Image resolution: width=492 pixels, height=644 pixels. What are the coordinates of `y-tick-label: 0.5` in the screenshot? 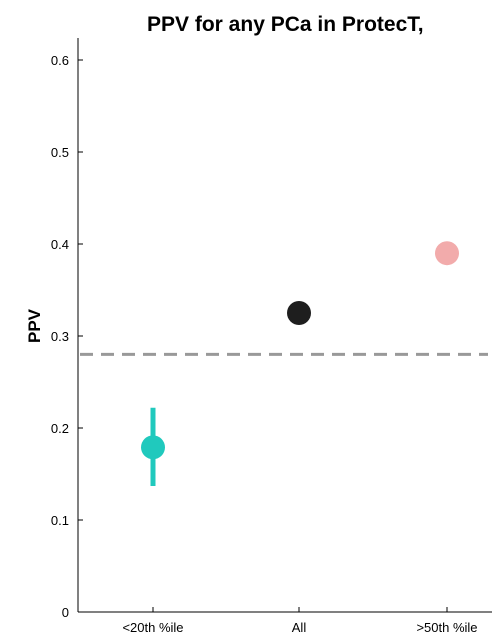 It's located at (60, 152).